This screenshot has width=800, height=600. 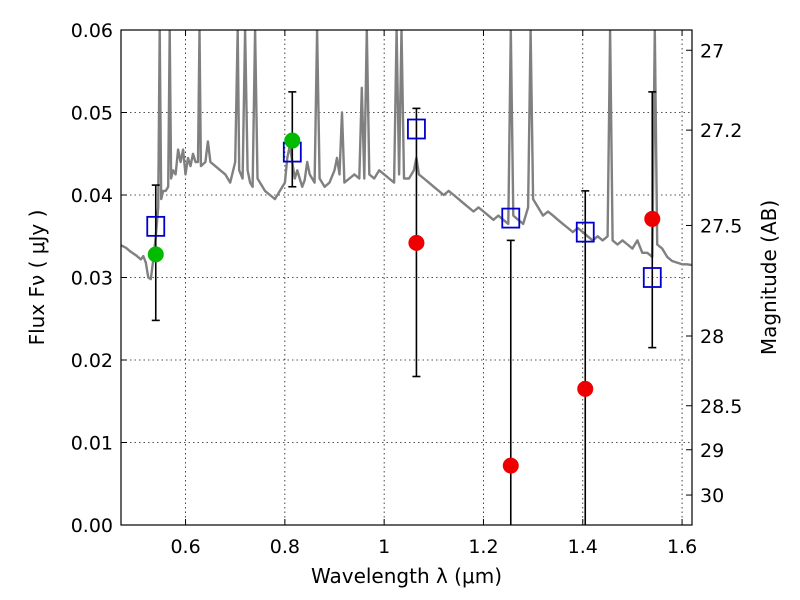 I want to click on x-tick-label: 1, so click(x=384, y=547).